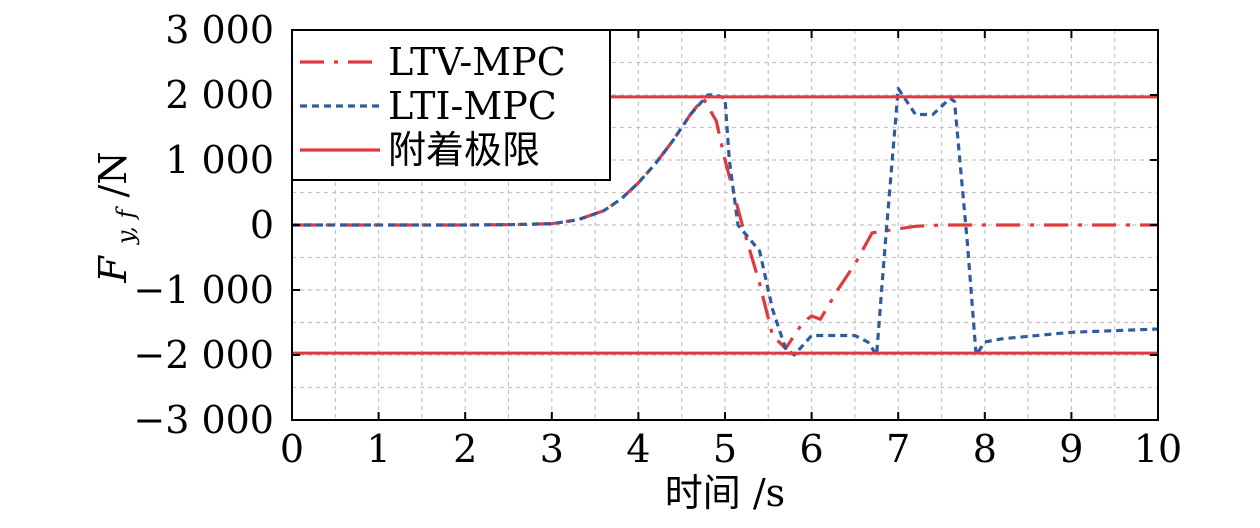  What do you see at coordinates (725, 493) in the screenshot?
I see `x-axis-title: 时间 /s` at bounding box center [725, 493].